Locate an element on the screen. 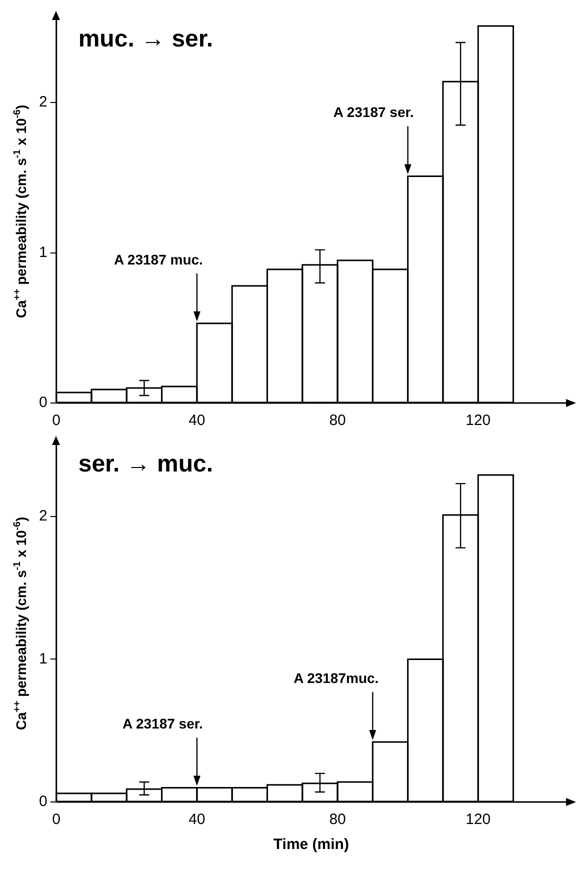  annotation: A 23187 muc. is located at coordinates (158, 259).